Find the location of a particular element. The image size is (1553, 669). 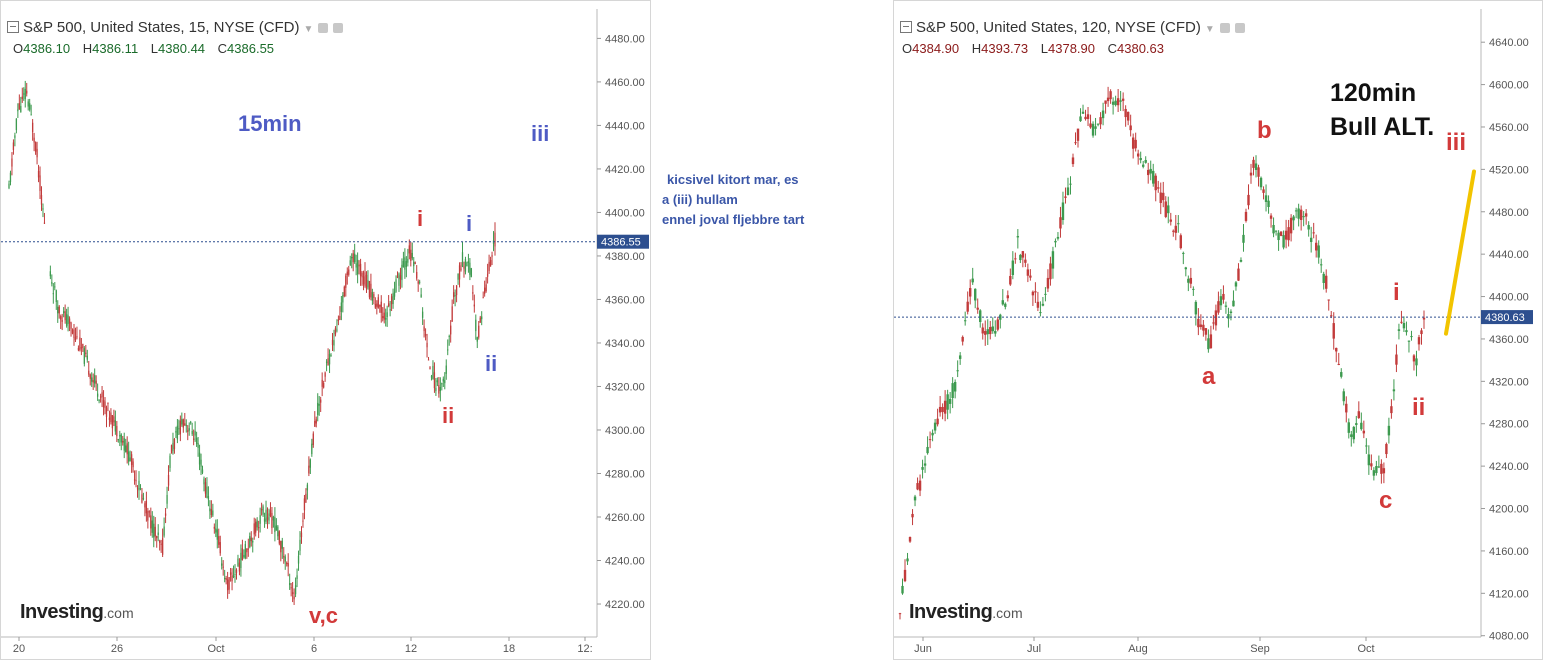

trend-line is located at coordinates (1460, 252).